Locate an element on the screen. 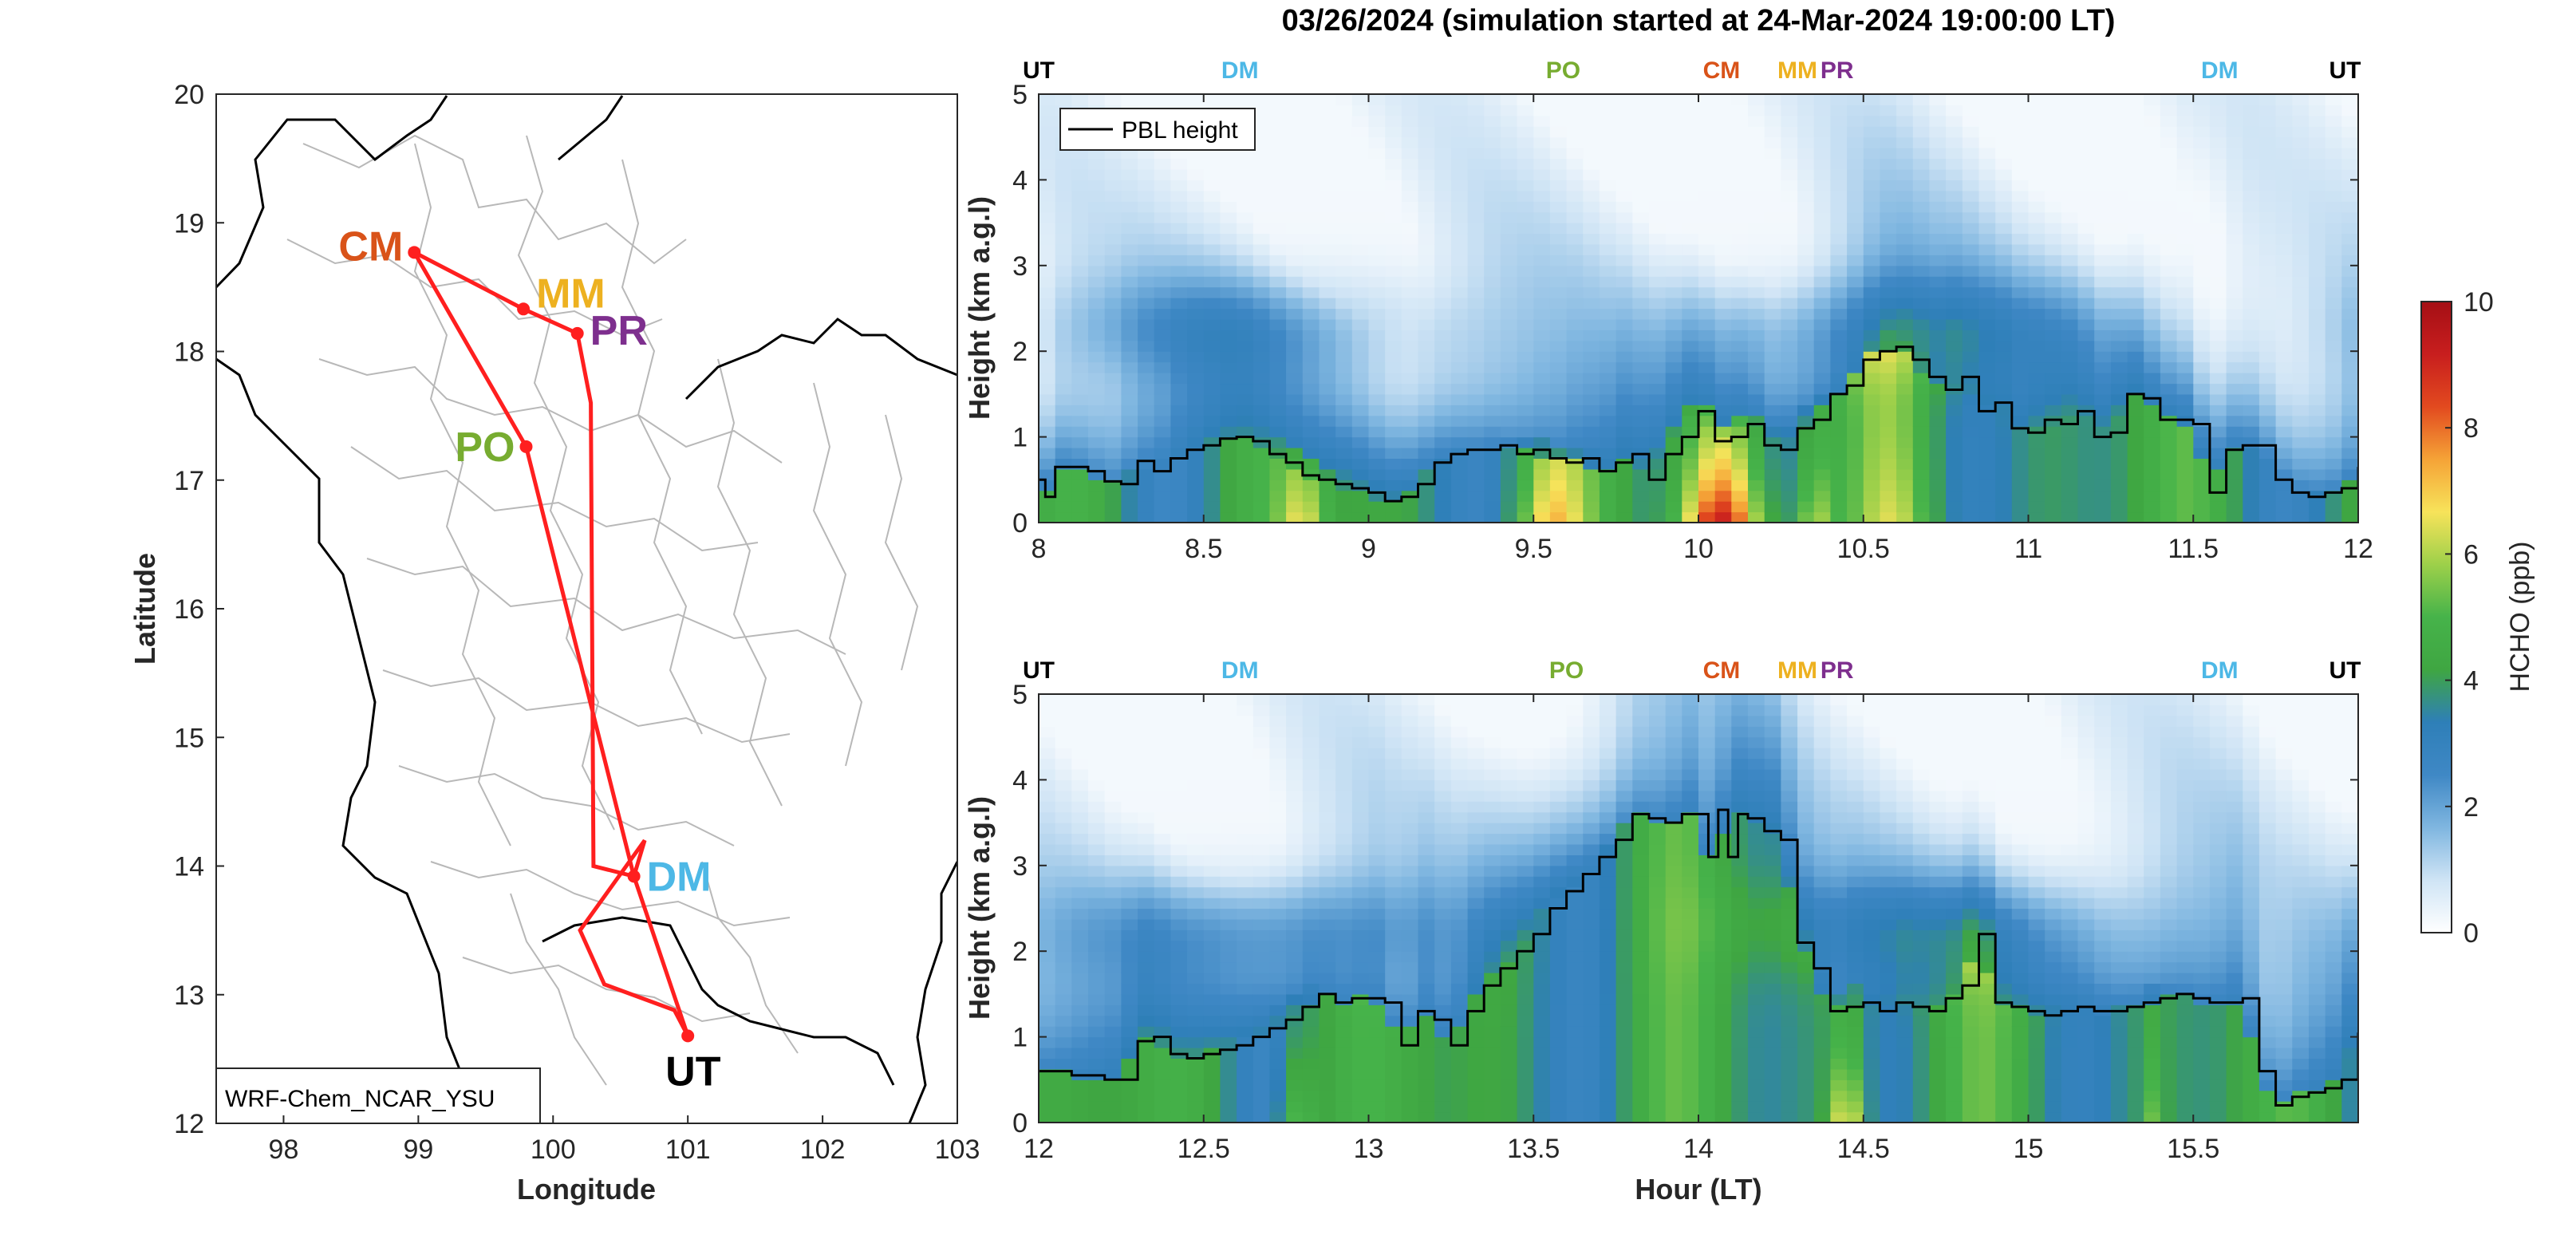 This screenshot has height=1247, width=2576. x-tick-label: 11.5 is located at coordinates (2193, 549).